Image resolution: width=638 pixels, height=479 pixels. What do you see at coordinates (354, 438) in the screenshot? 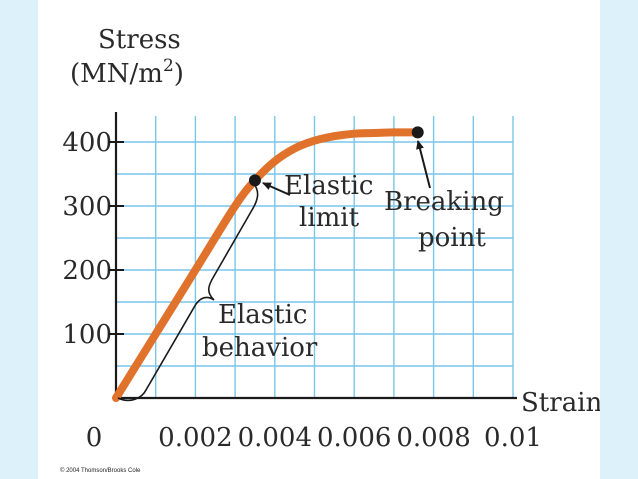
I see `x-tick-label: 0.006` at bounding box center [354, 438].